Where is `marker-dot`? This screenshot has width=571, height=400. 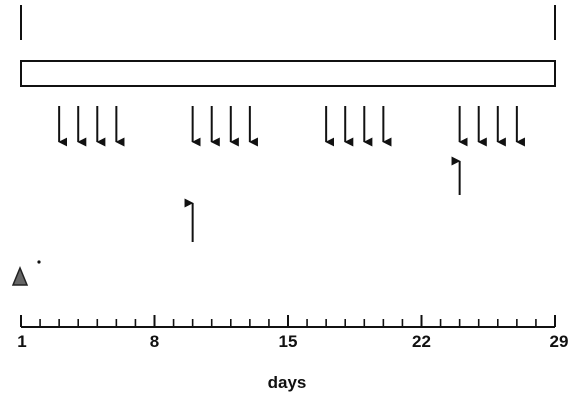
marker-dot is located at coordinates (39, 262).